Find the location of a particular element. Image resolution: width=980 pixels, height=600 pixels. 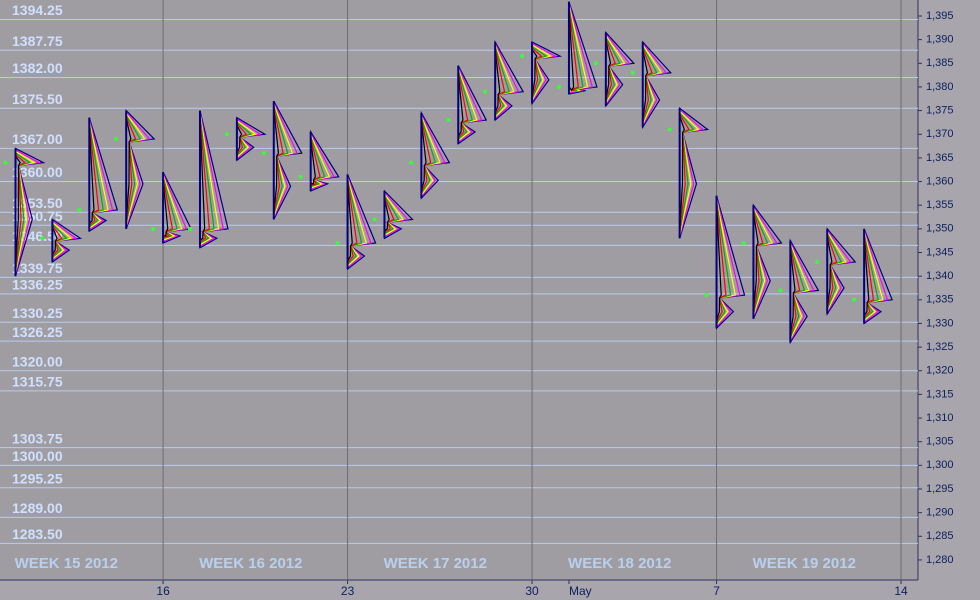

level-label: 1367.00 is located at coordinates (37, 139).